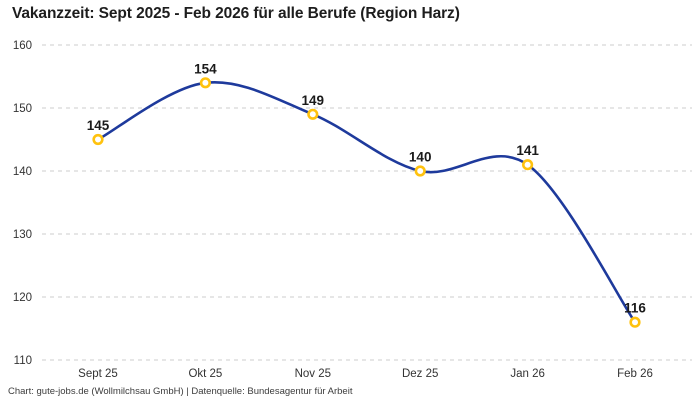  I want to click on x-axis-tick-label: Nov 25, so click(313, 374).